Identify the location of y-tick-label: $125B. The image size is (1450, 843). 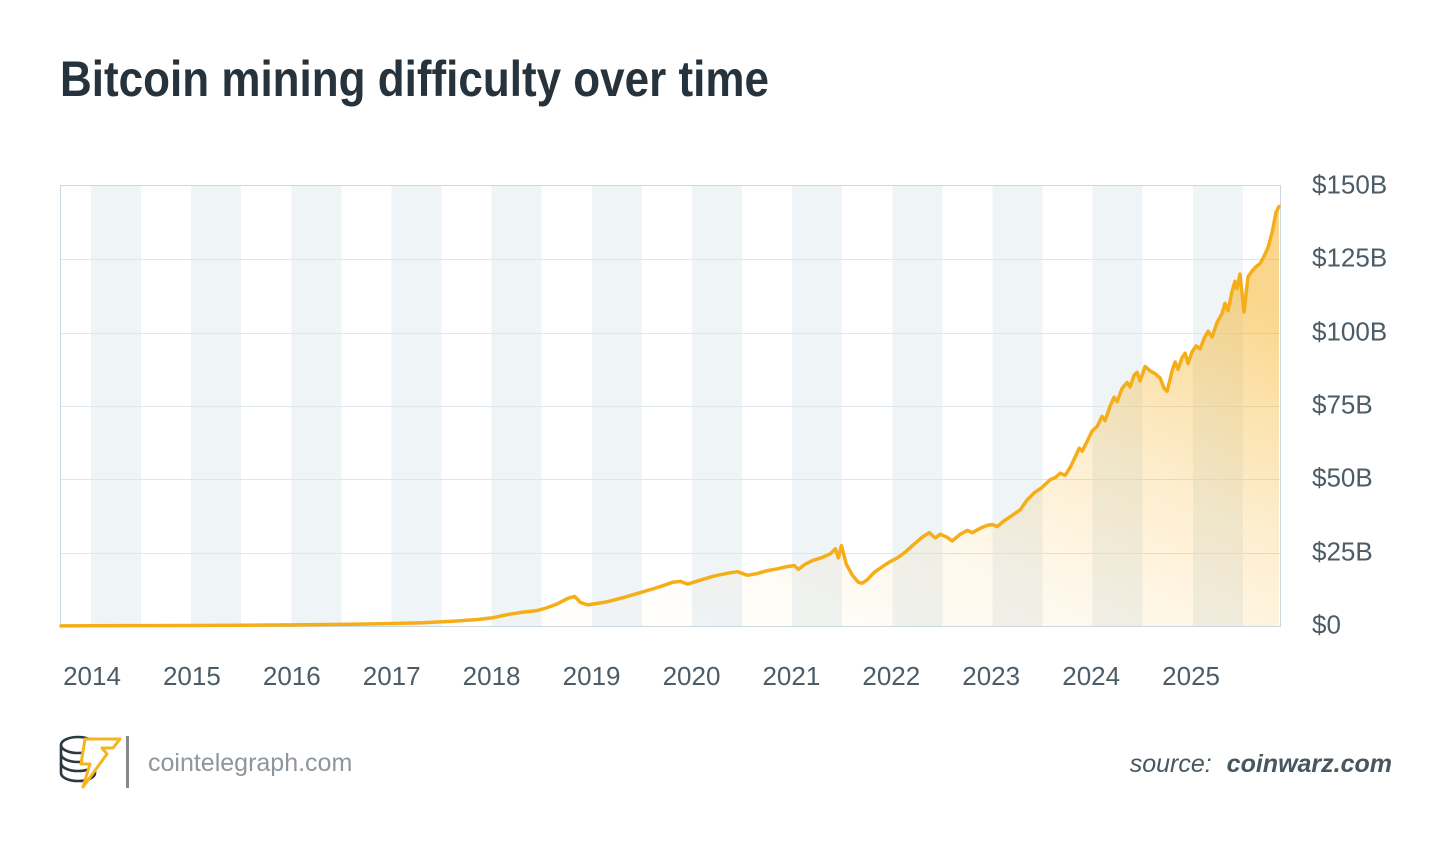
(1350, 257).